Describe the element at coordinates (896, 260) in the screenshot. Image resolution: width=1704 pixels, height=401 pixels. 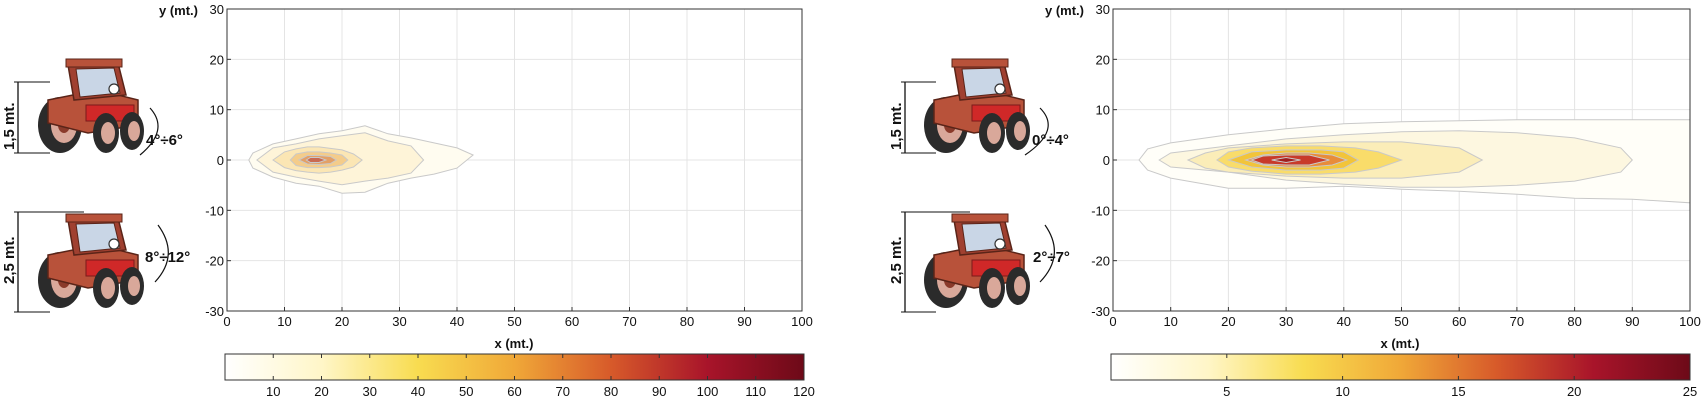
I see `height-label-bottom-right: 2,5 mt.` at that location.